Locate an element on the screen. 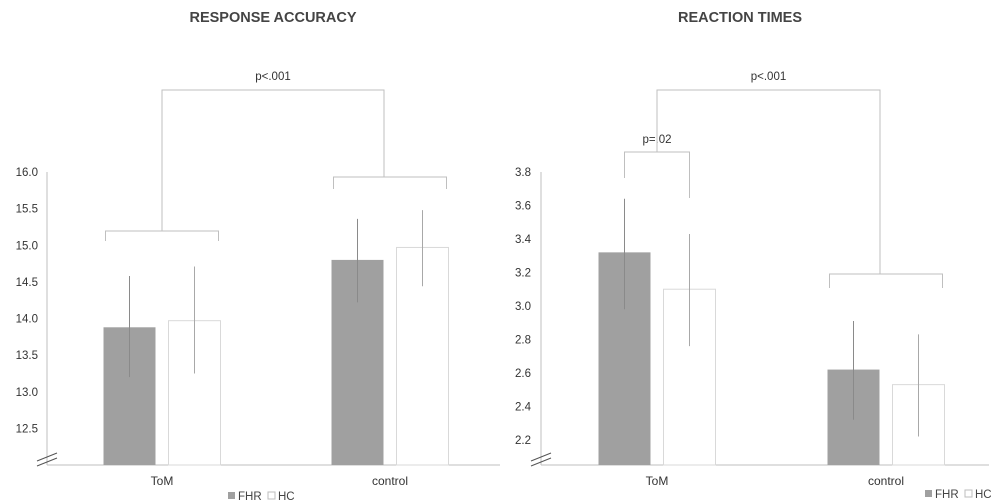  y-tick-label: 2.4 is located at coordinates (523, 407).